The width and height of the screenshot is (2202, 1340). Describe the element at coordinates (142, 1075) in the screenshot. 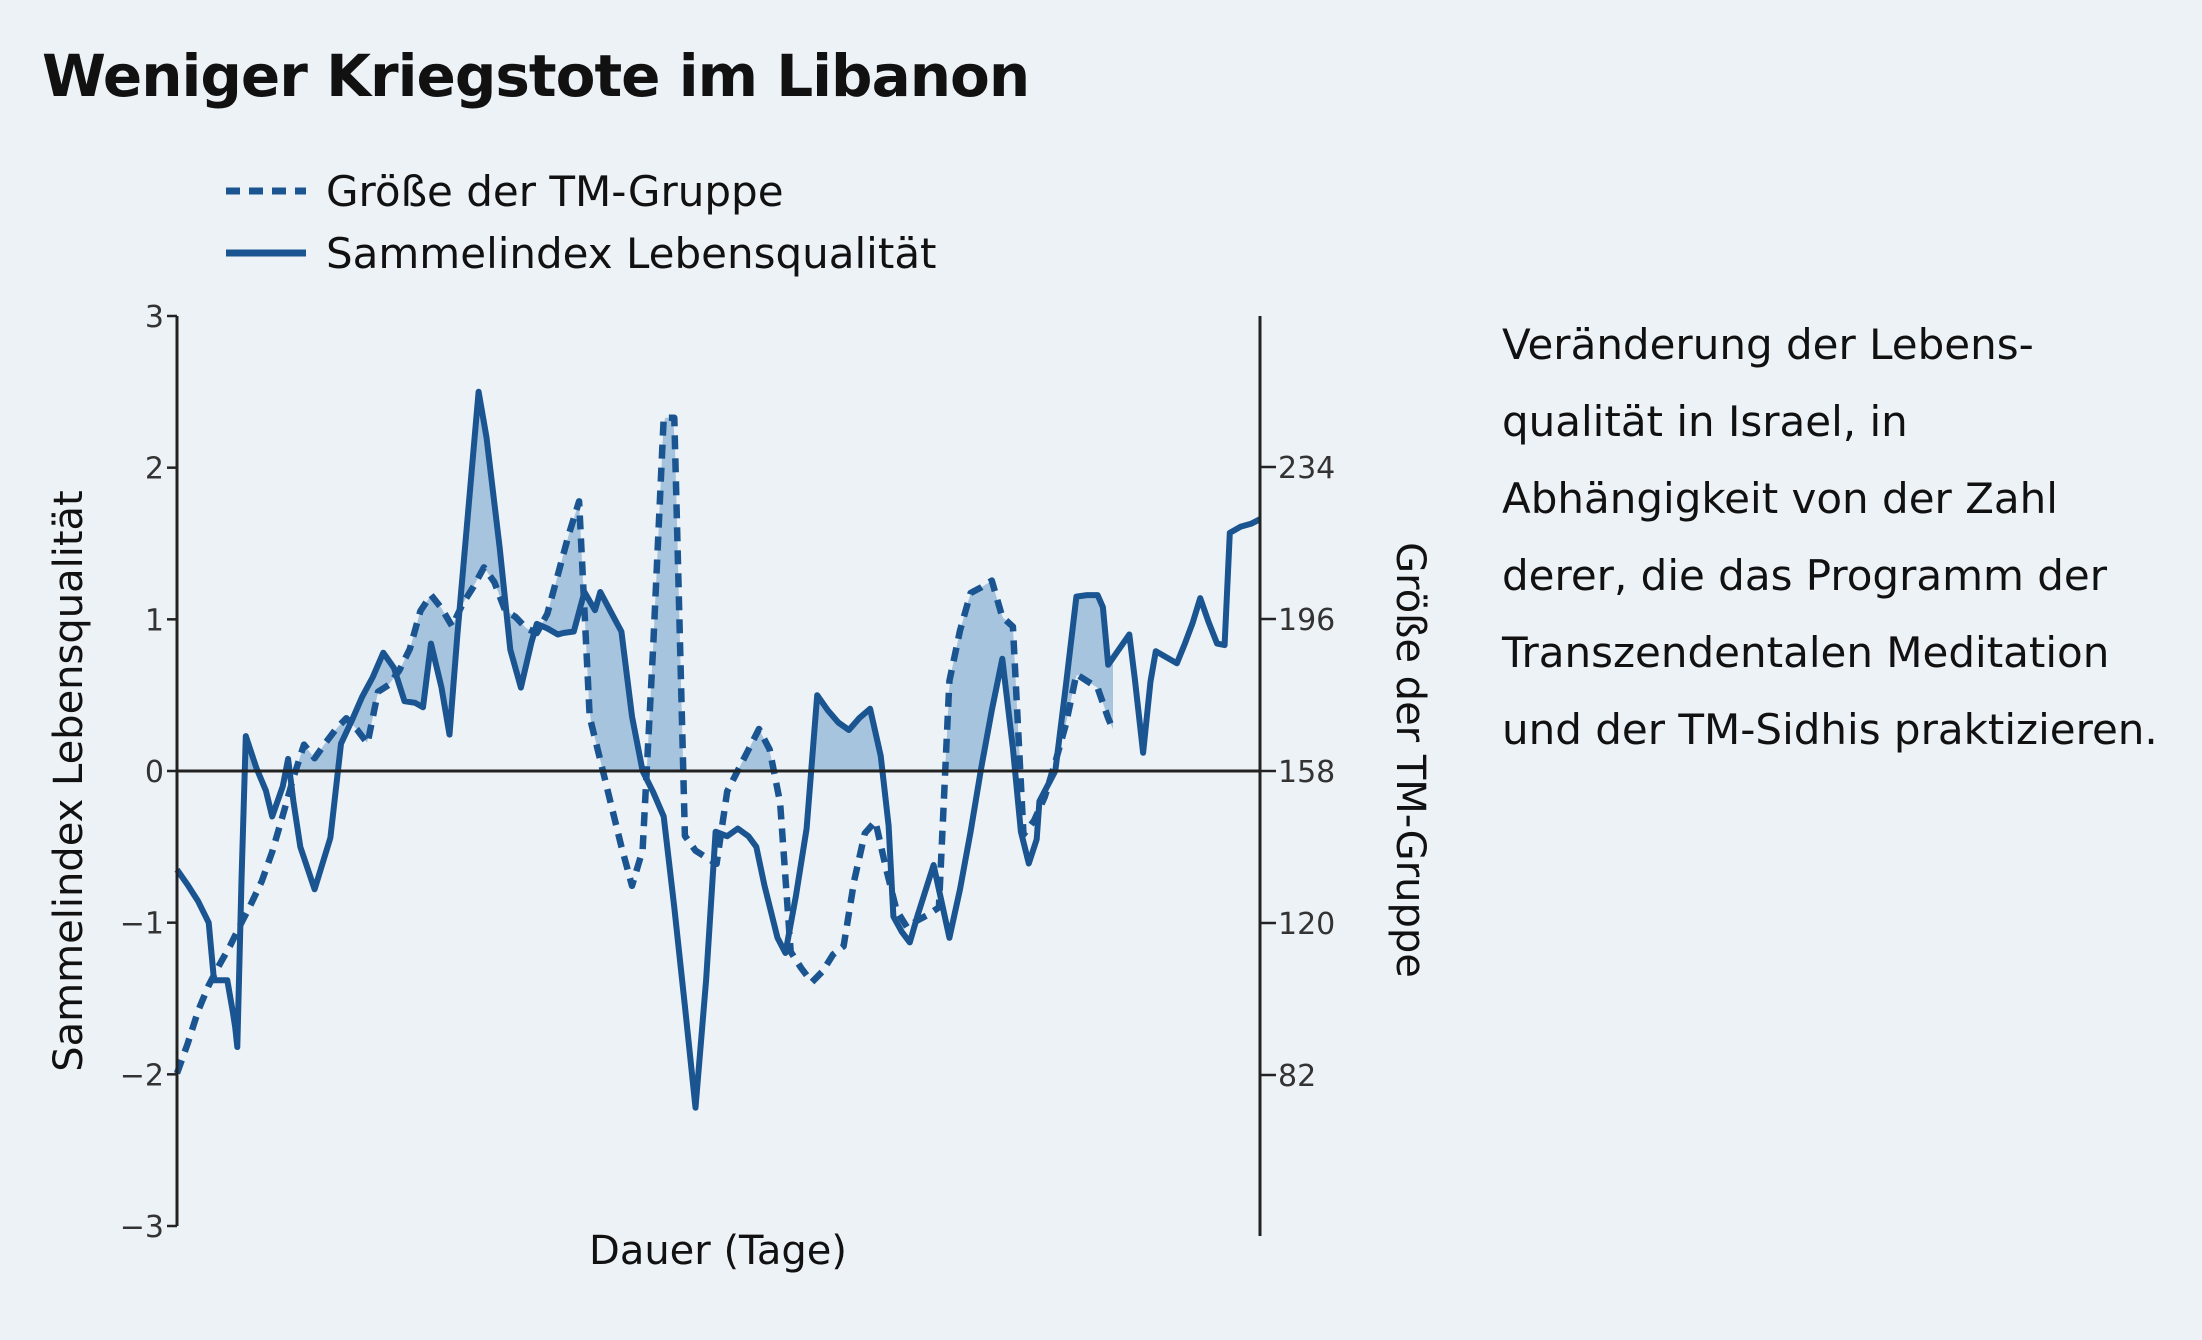

I see `left-tick-label: −2` at that location.